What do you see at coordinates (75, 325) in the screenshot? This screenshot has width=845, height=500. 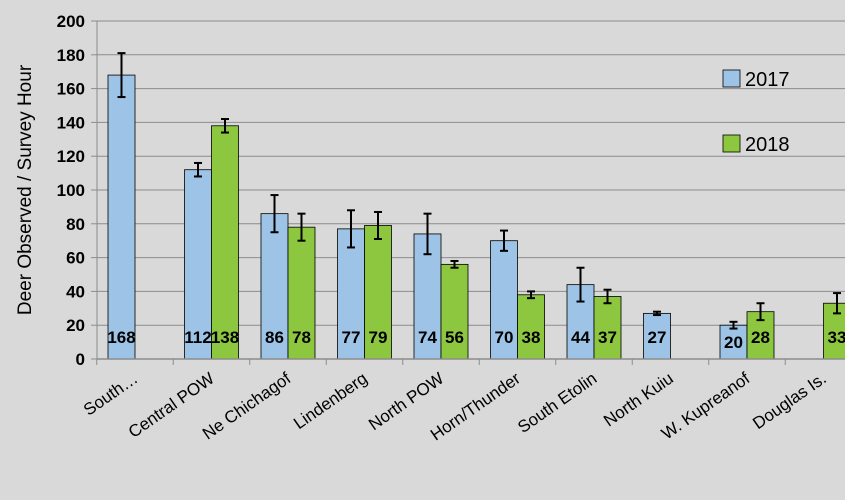 I see `y-tick-label: 20` at bounding box center [75, 325].